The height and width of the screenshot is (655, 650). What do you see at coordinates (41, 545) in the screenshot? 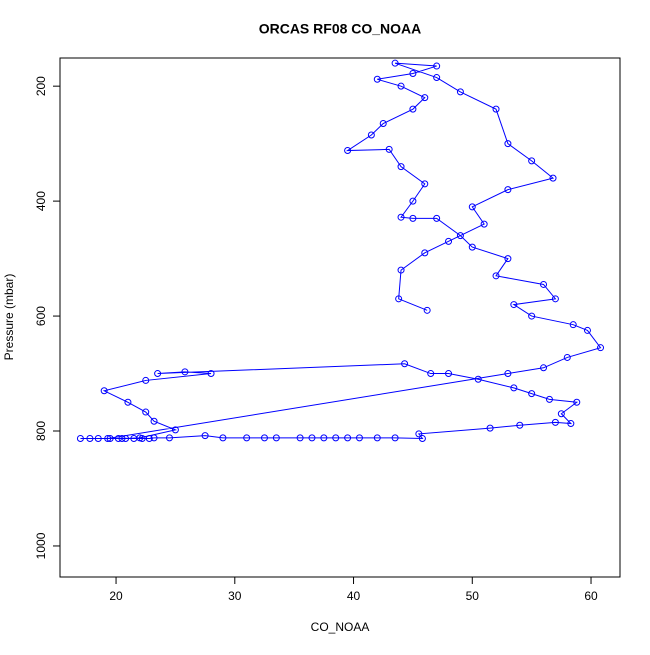
I see `y-tick-label: 1000` at bounding box center [41, 545].